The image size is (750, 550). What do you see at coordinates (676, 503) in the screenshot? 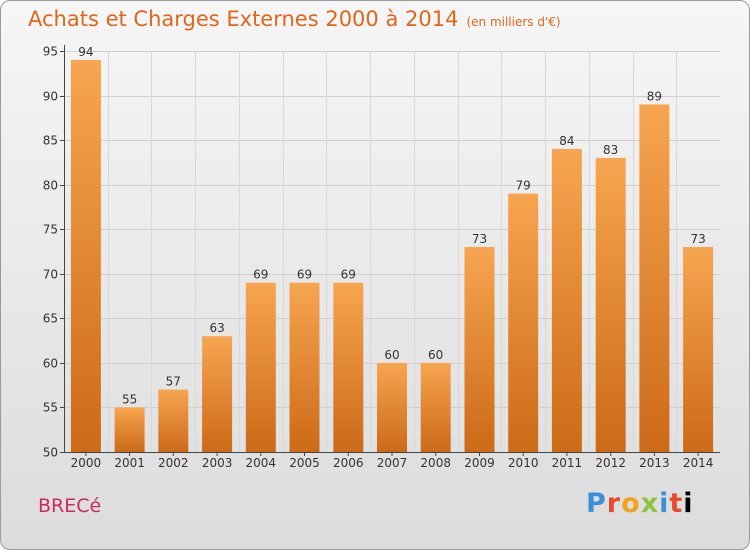
I see `brand-letter: t` at bounding box center [676, 503].